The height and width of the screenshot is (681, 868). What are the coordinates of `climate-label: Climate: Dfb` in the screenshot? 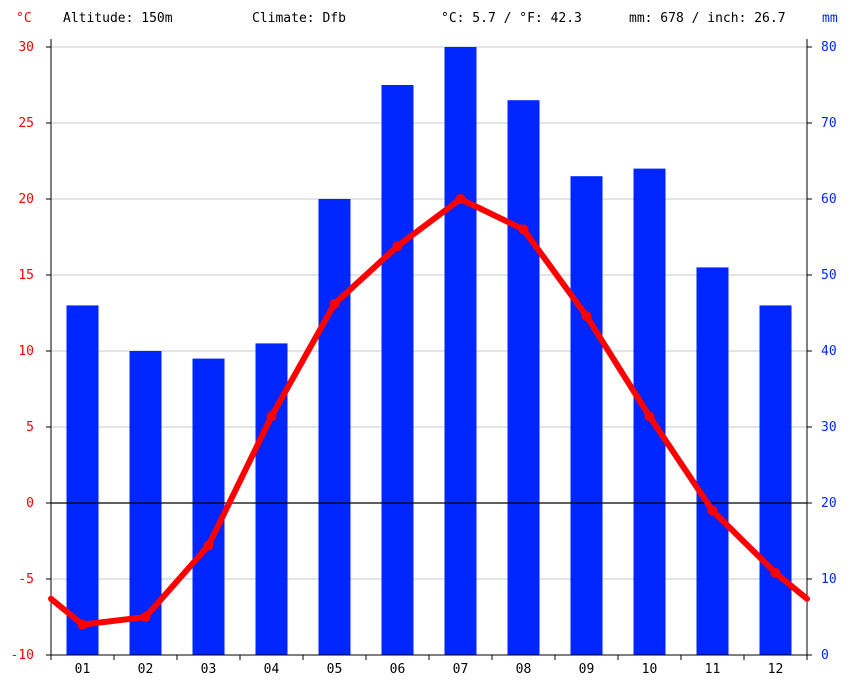 It's located at (299, 18).